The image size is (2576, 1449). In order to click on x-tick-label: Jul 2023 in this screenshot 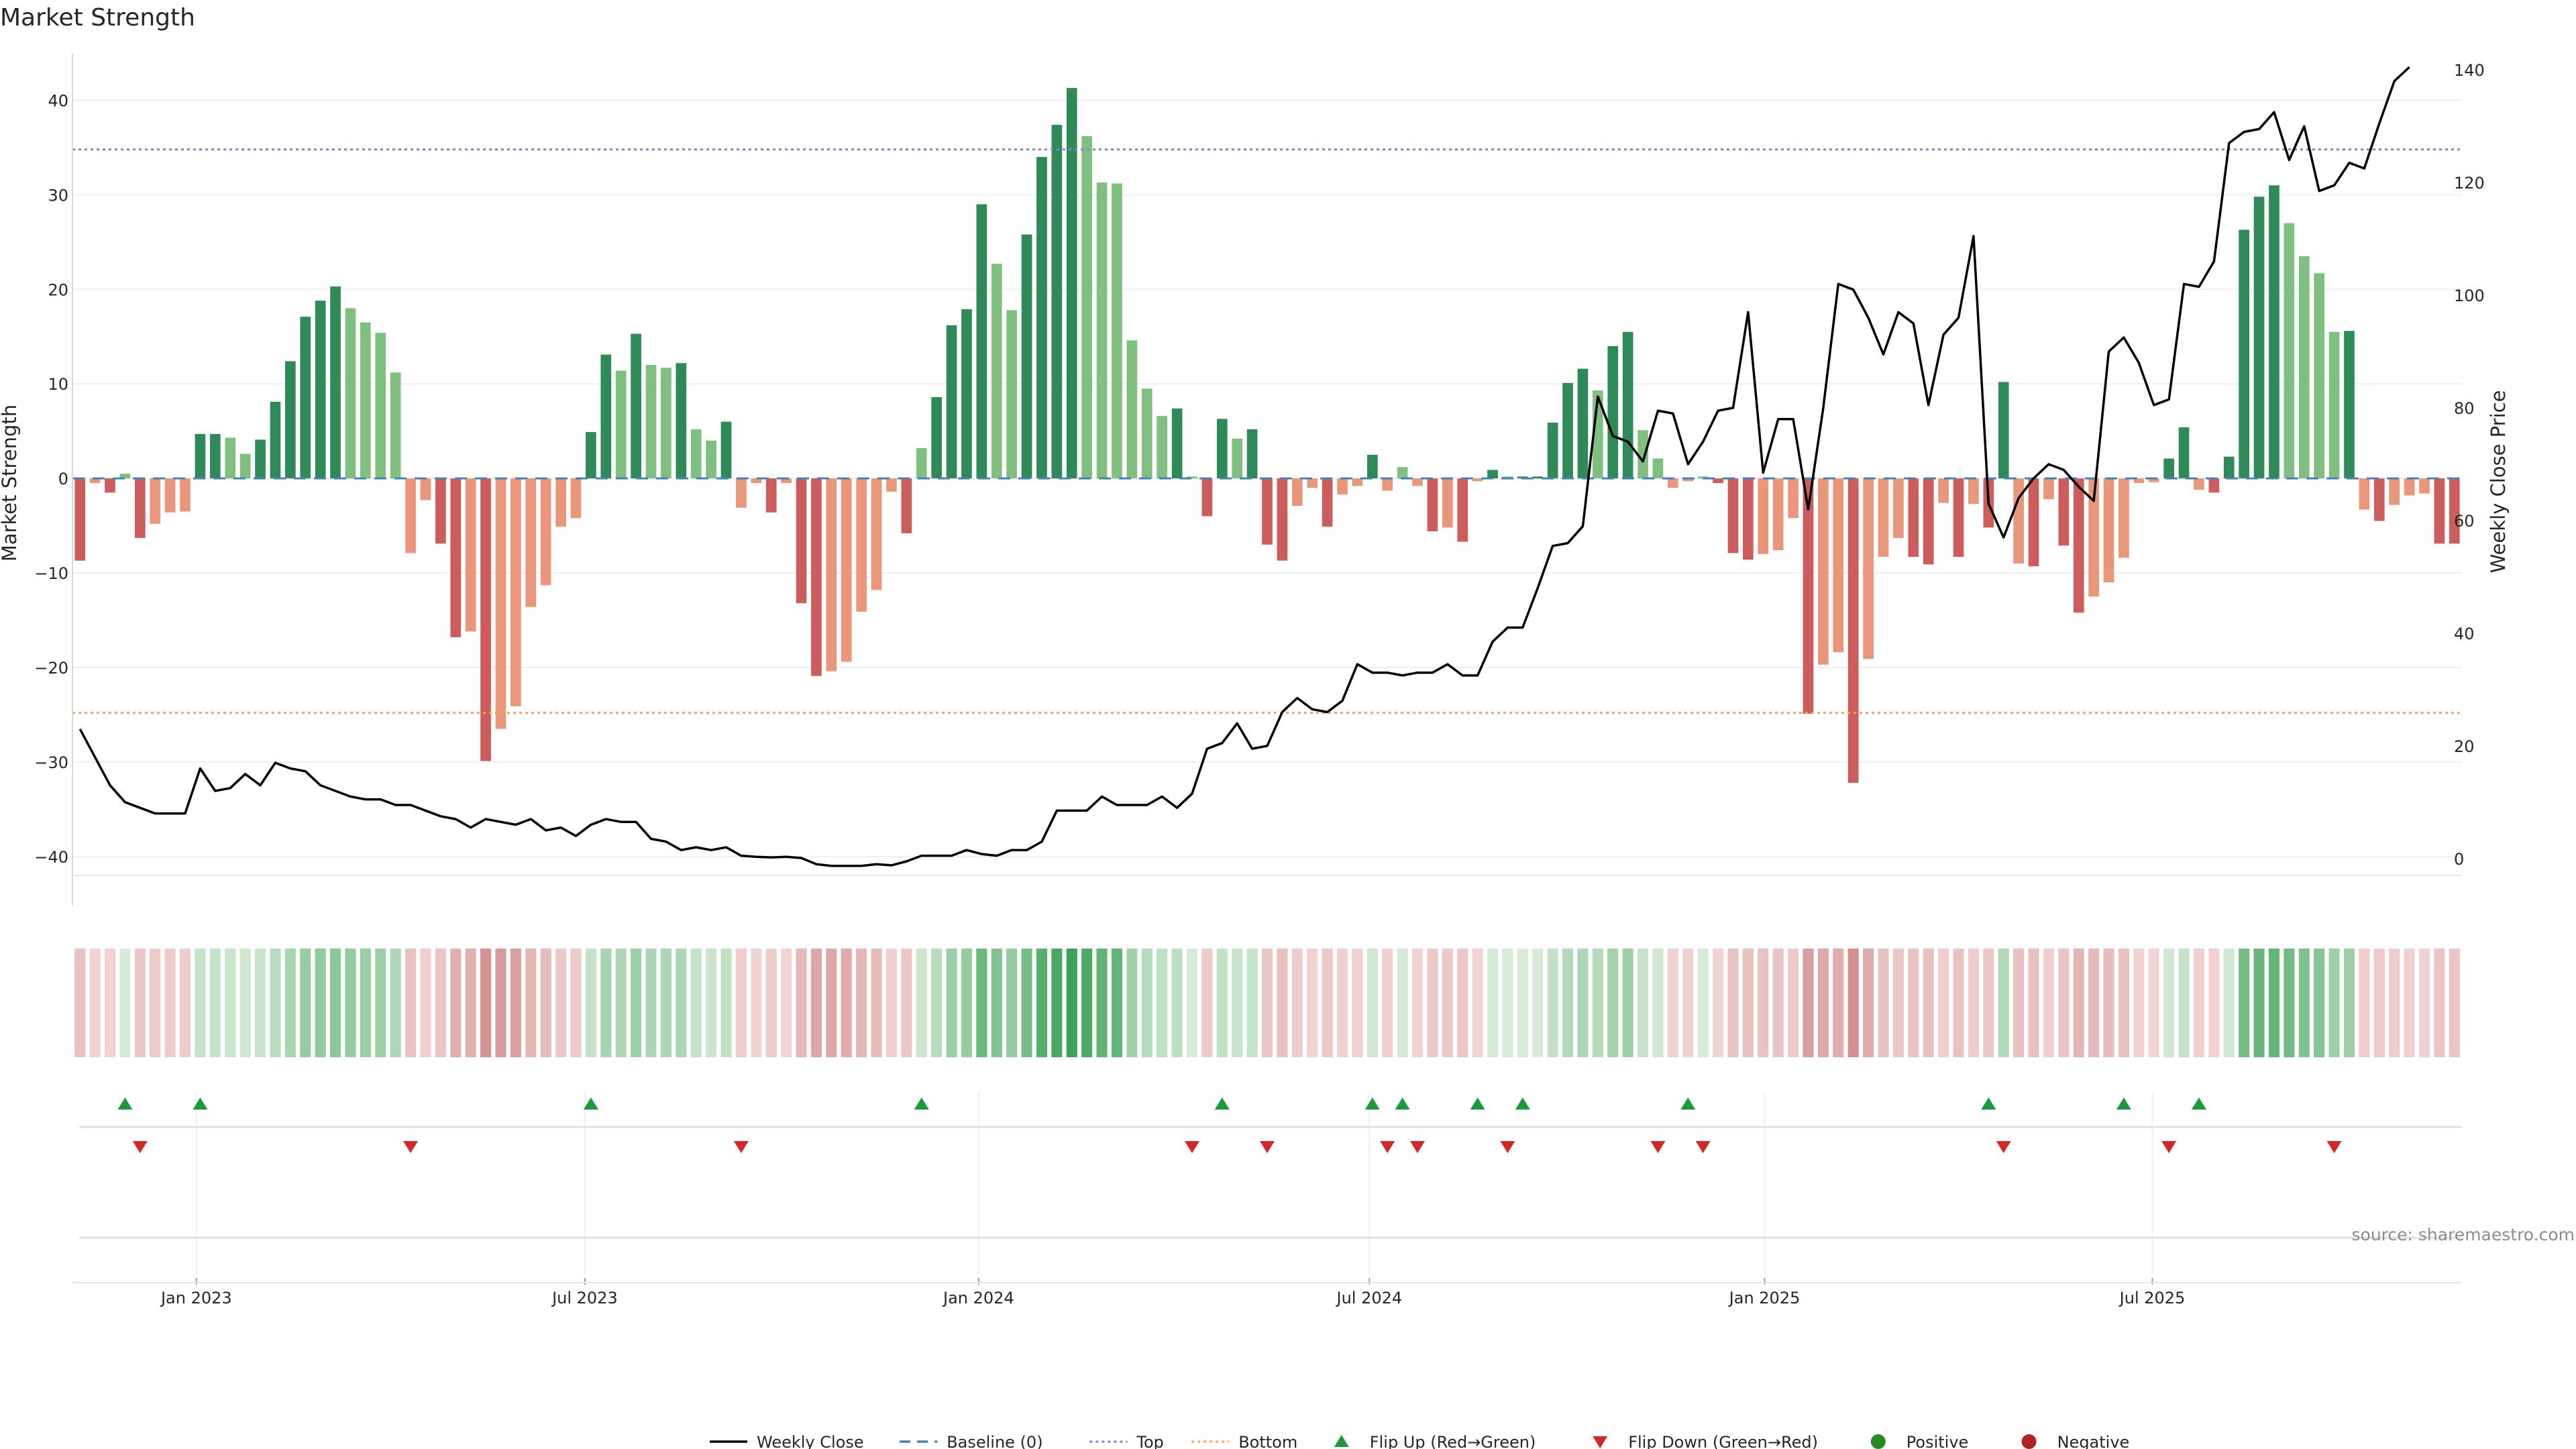, I will do `click(584, 1298)`.